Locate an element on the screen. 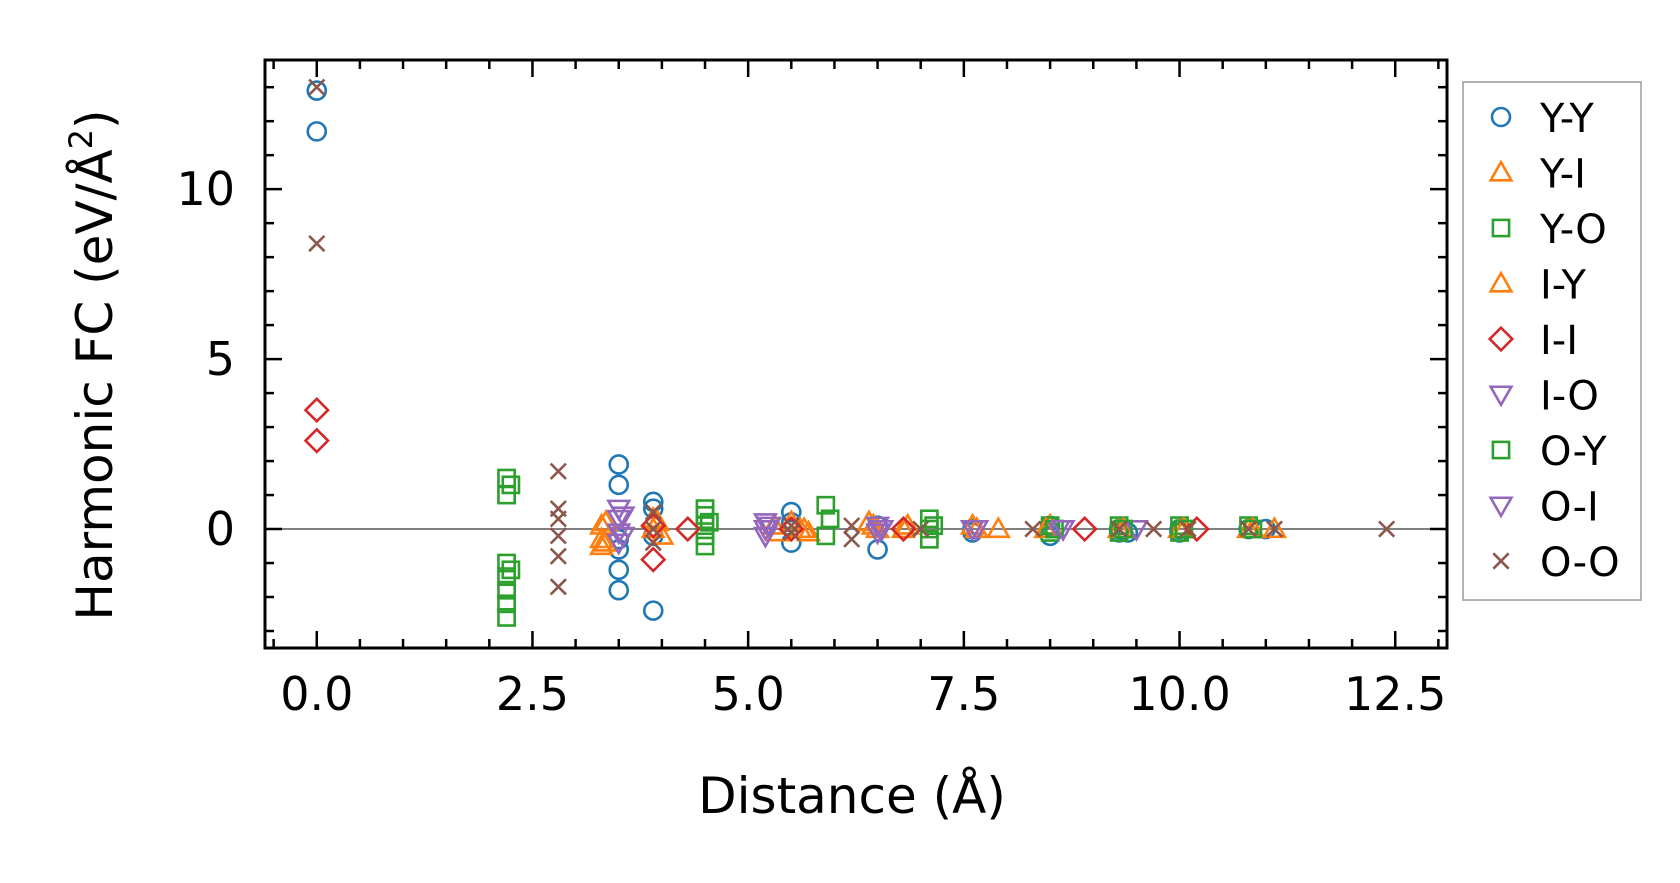  x-tick-label: 5.0 is located at coordinates (748, 694).